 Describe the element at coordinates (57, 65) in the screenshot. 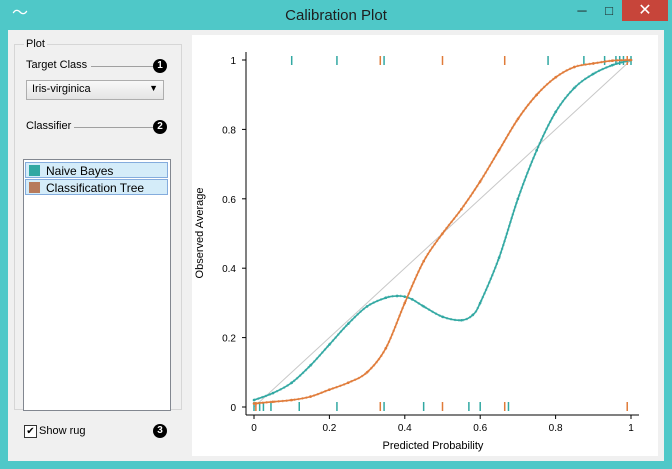

I see `target-class-label: Target Class` at that location.